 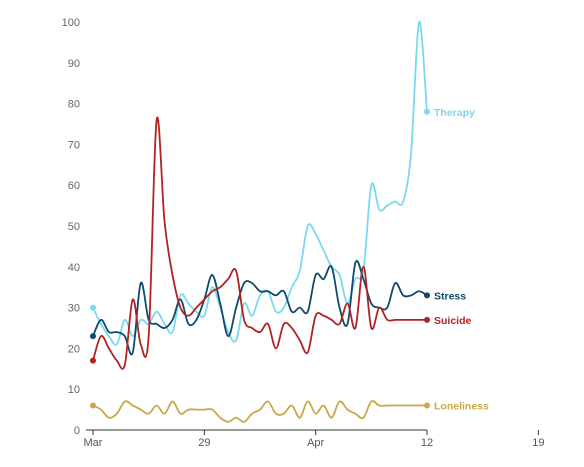 I want to click on y-tick-label: 60, so click(x=74, y=186).